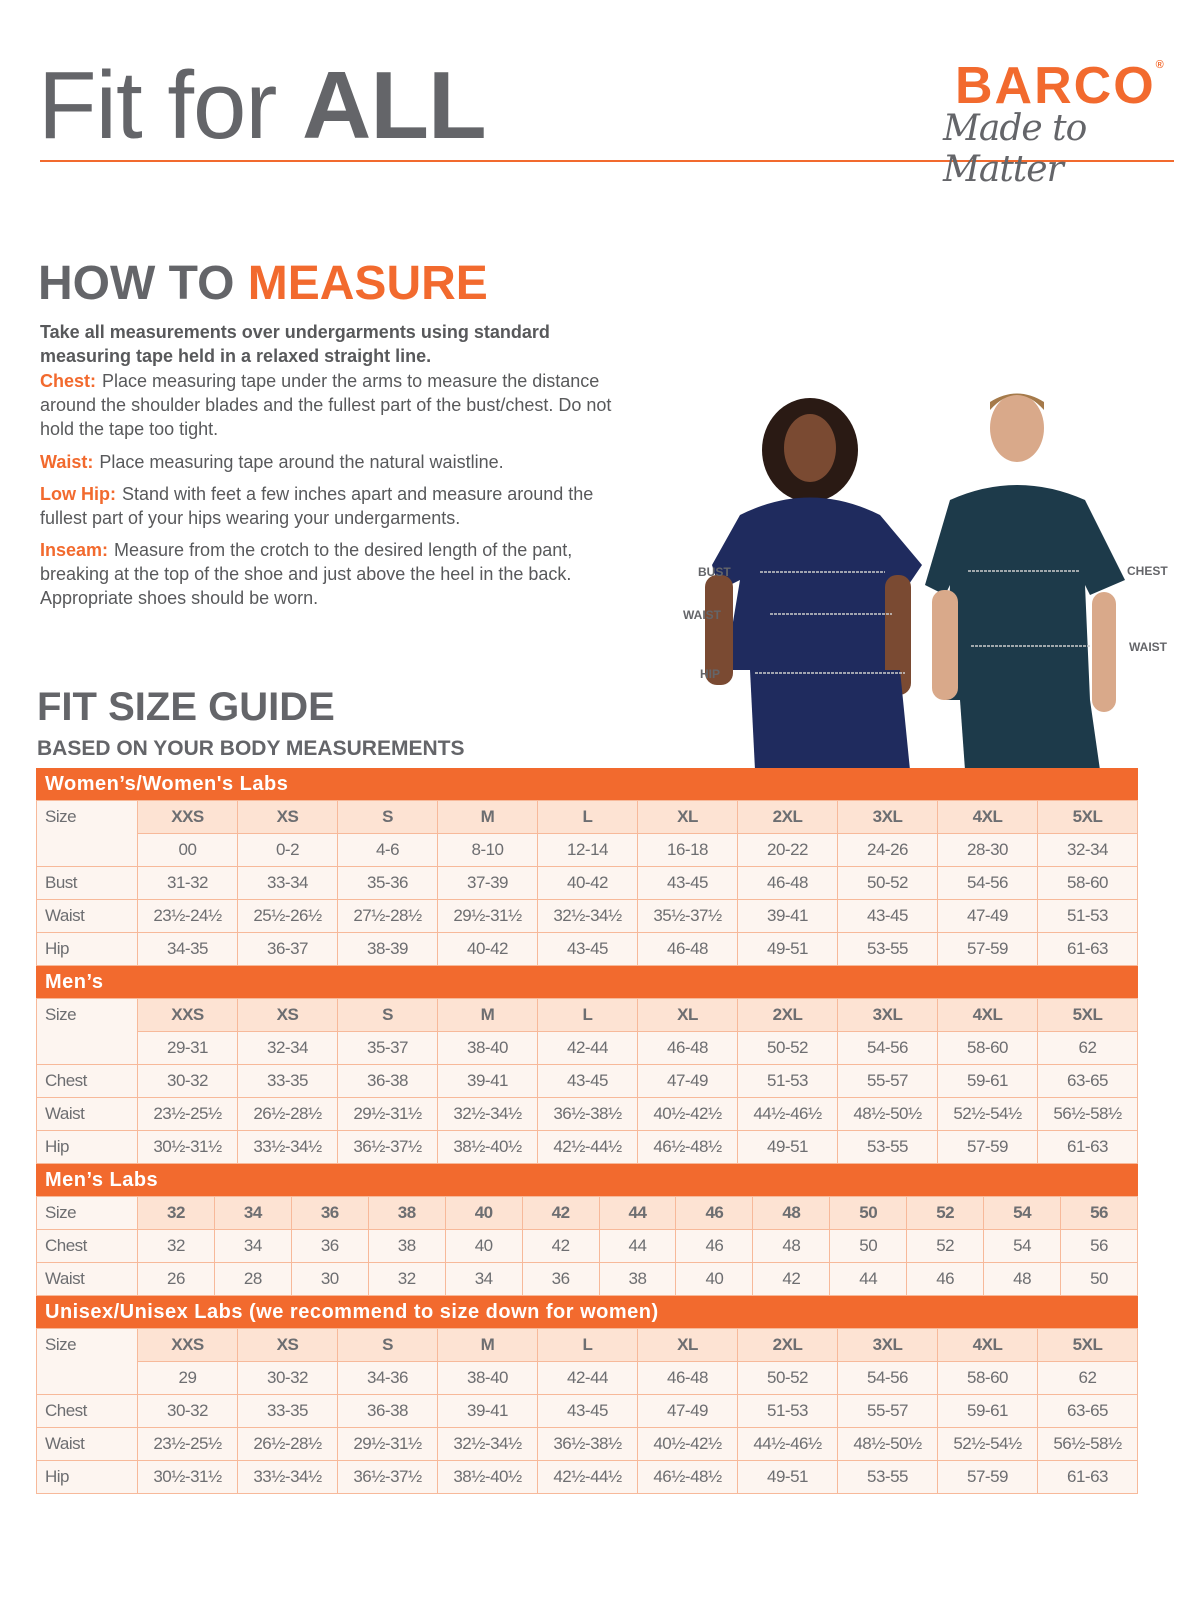 Image resolution: width=1200 pixels, height=1600 pixels. What do you see at coordinates (987, 1378) in the screenshot?
I see `numeric-size-cell: 58-60` at bounding box center [987, 1378].